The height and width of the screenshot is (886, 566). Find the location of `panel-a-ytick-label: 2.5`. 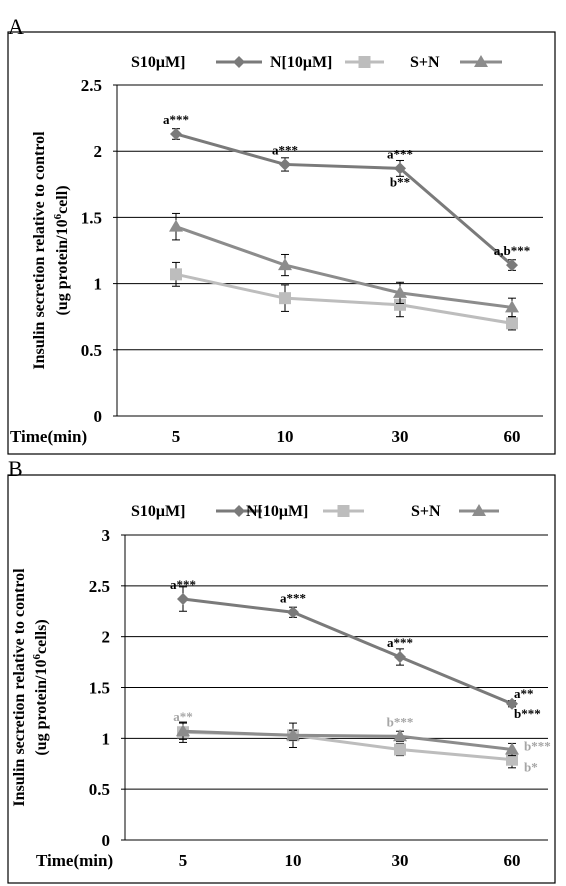

panel-a-ytick-label: 2.5 is located at coordinates (91, 85).